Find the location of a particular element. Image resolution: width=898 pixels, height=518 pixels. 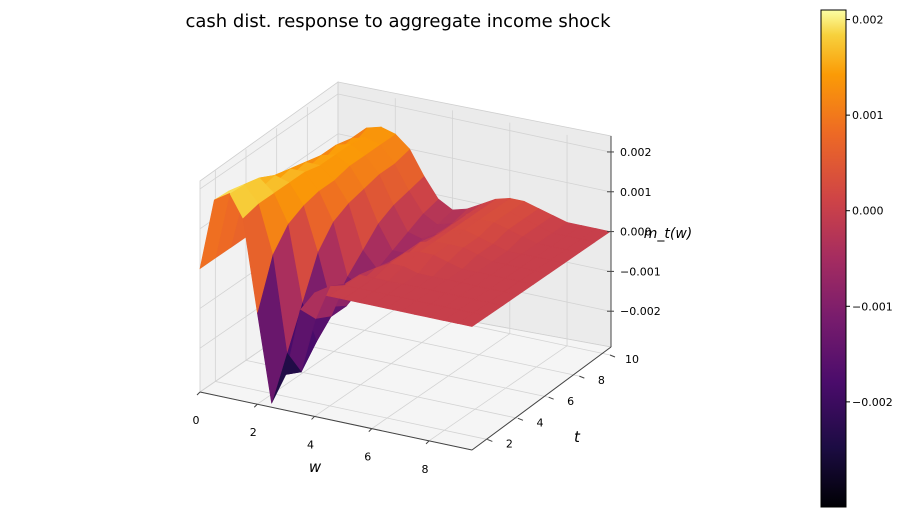

y-tick-label: 6 is located at coordinates (570, 401).